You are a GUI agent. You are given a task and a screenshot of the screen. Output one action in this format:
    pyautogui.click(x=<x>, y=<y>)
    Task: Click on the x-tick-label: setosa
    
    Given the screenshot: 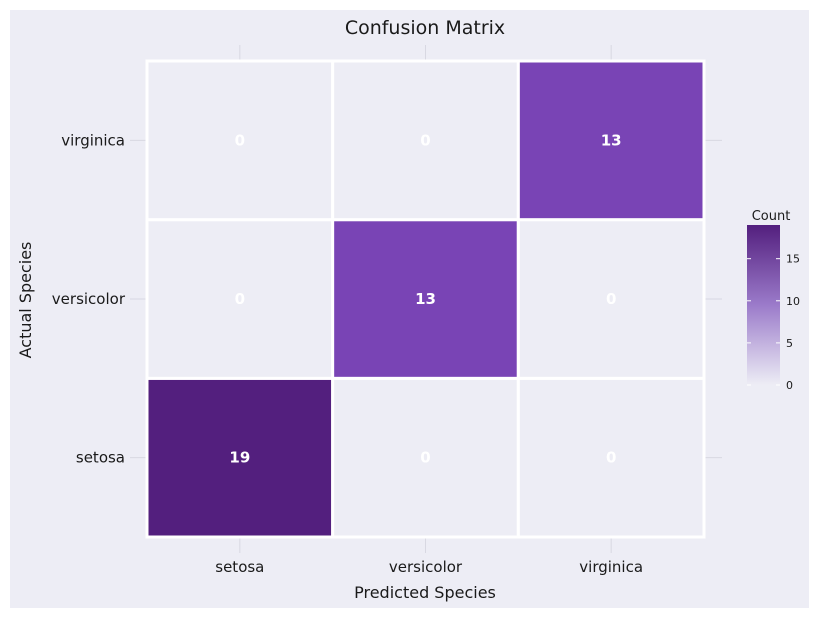 What is the action you would take?
    pyautogui.click(x=239, y=567)
    